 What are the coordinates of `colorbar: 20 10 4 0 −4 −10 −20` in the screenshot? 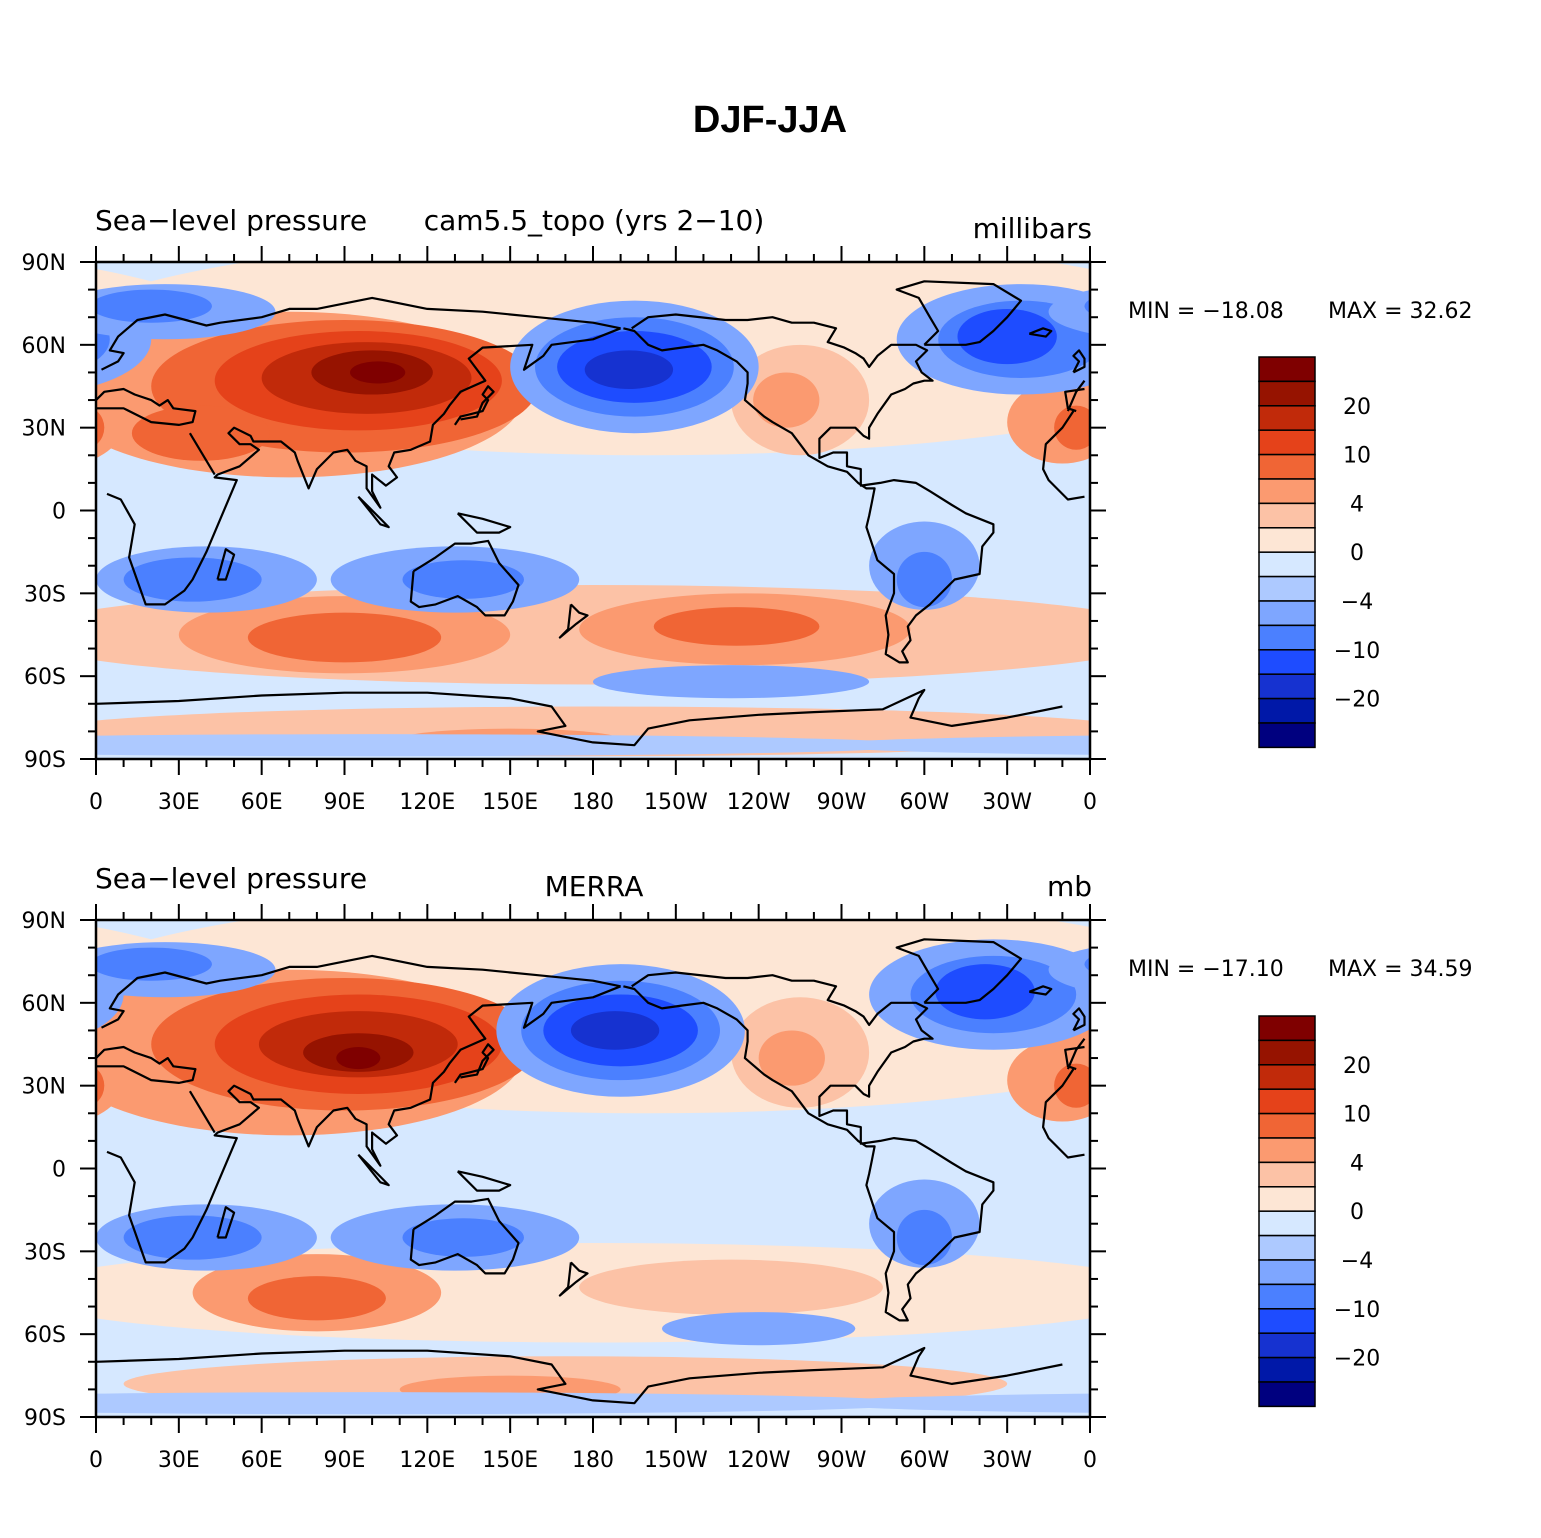 It's located at (1319, 552).